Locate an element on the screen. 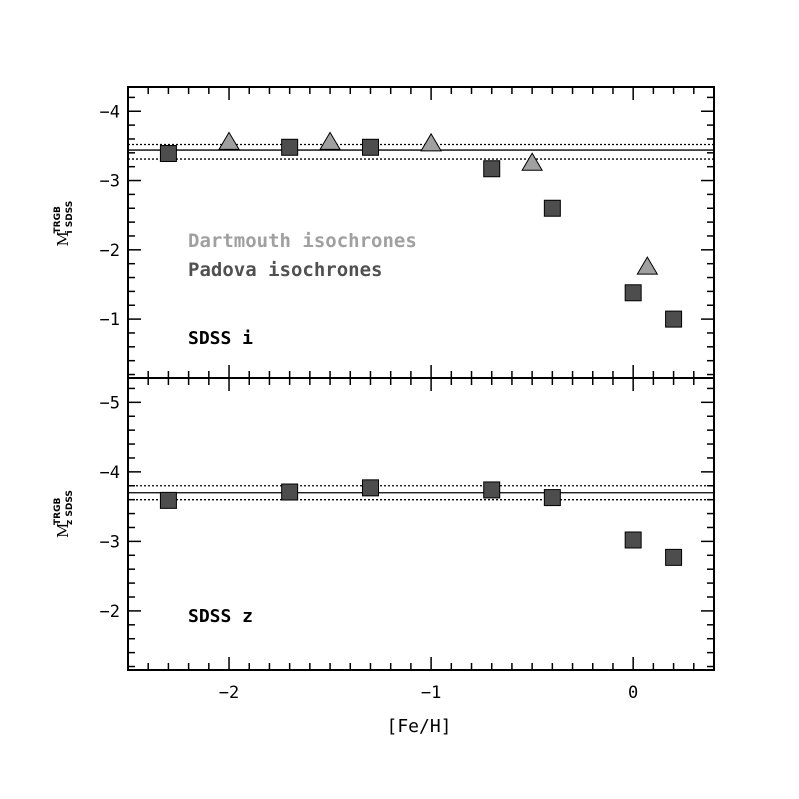  x-tick-label: 0 is located at coordinates (633, 693).